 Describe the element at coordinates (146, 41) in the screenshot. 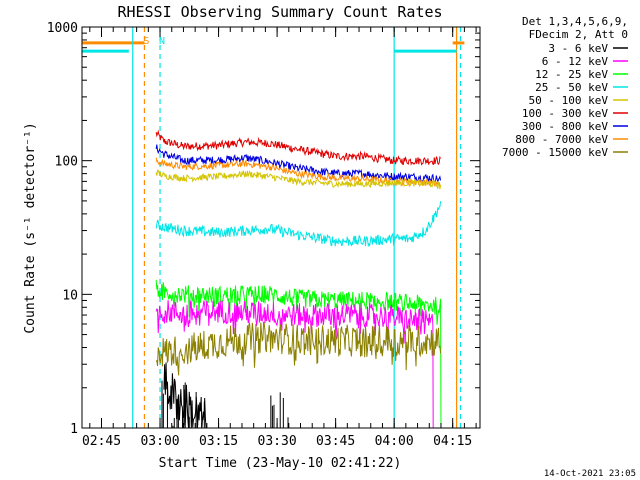

I see `annotation-s: S` at that location.